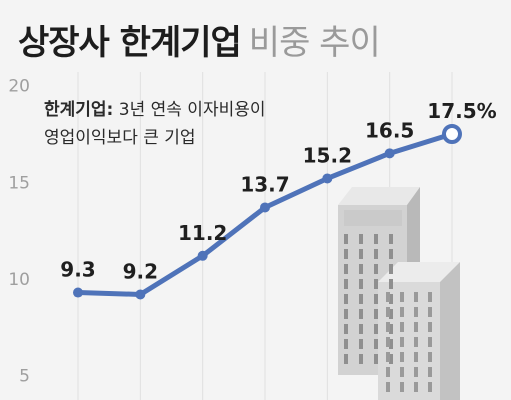  What do you see at coordinates (120, 138) in the screenshot?
I see `note-line-2: 영업이익보다 큰 기업` at bounding box center [120, 138].